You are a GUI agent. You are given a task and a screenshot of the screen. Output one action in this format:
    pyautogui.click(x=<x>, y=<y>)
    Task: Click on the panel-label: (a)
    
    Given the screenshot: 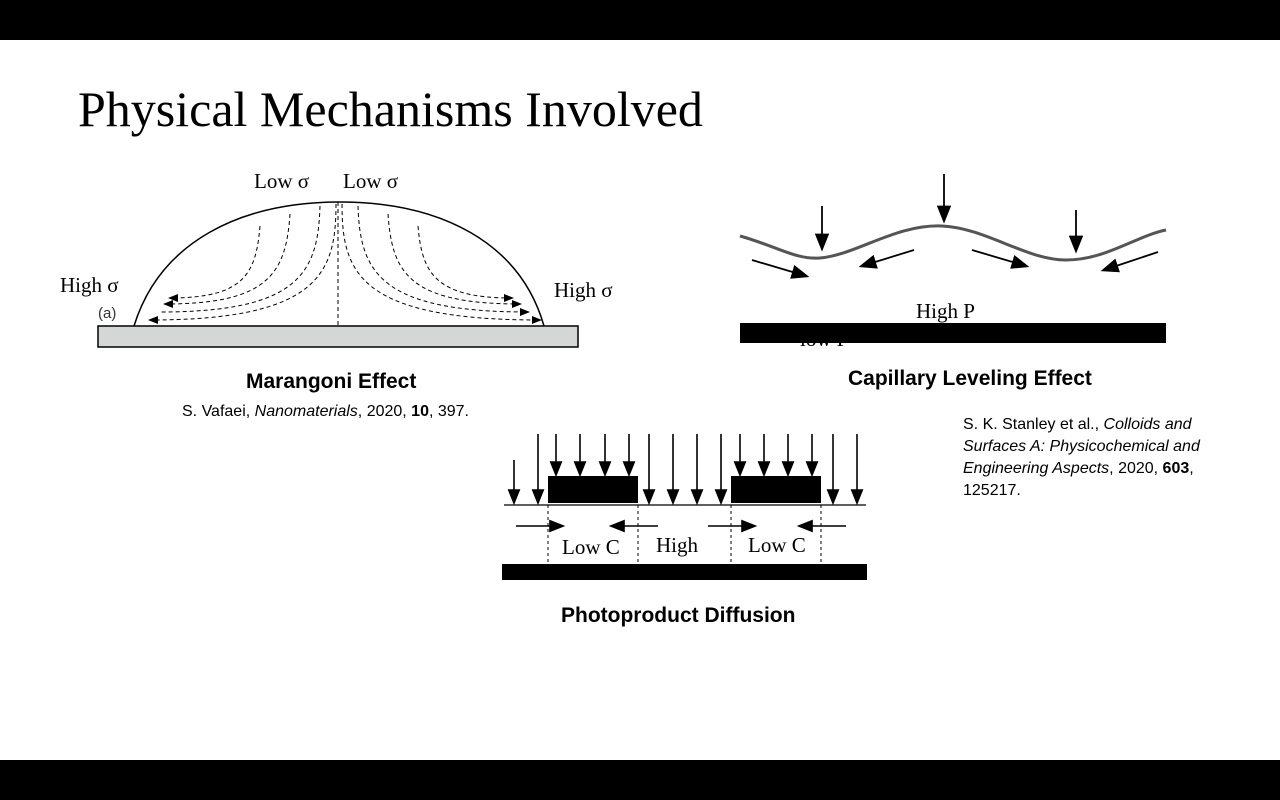 What is the action you would take?
    pyautogui.click(x=107, y=313)
    